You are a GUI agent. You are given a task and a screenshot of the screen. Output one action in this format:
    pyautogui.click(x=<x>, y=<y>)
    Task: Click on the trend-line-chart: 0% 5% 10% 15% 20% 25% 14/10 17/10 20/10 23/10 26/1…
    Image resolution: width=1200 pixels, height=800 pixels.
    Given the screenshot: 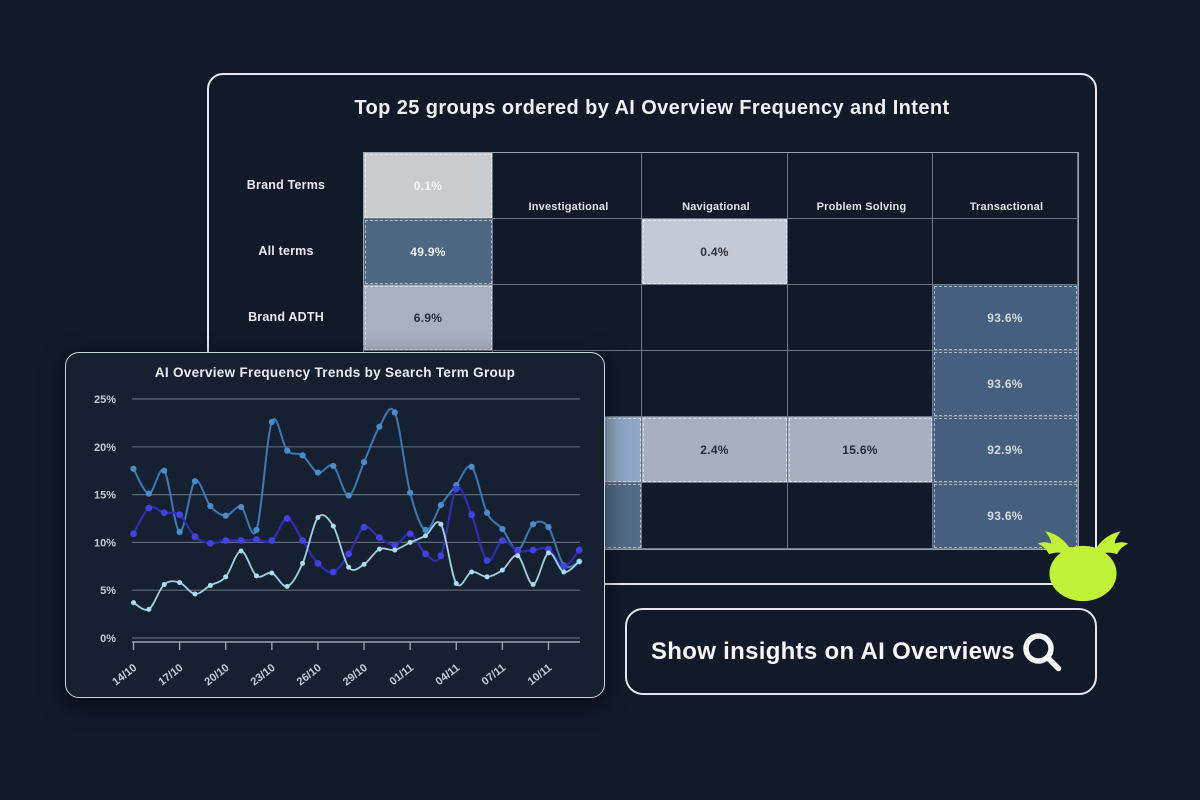 What is the action you would take?
    pyautogui.click(x=338, y=541)
    